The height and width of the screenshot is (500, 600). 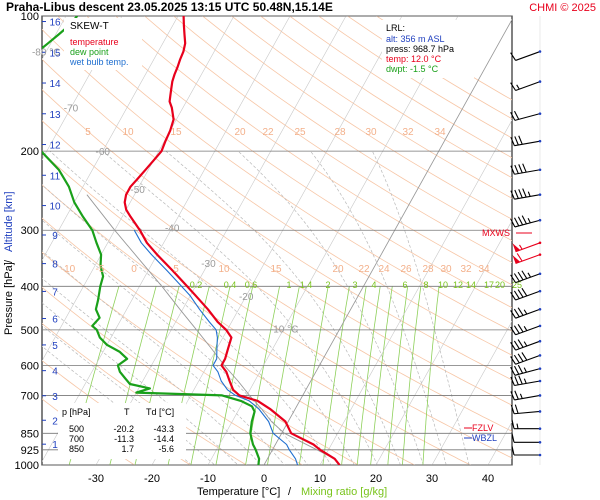 I want to click on mixing-ratio-line, so click(x=368, y=375).